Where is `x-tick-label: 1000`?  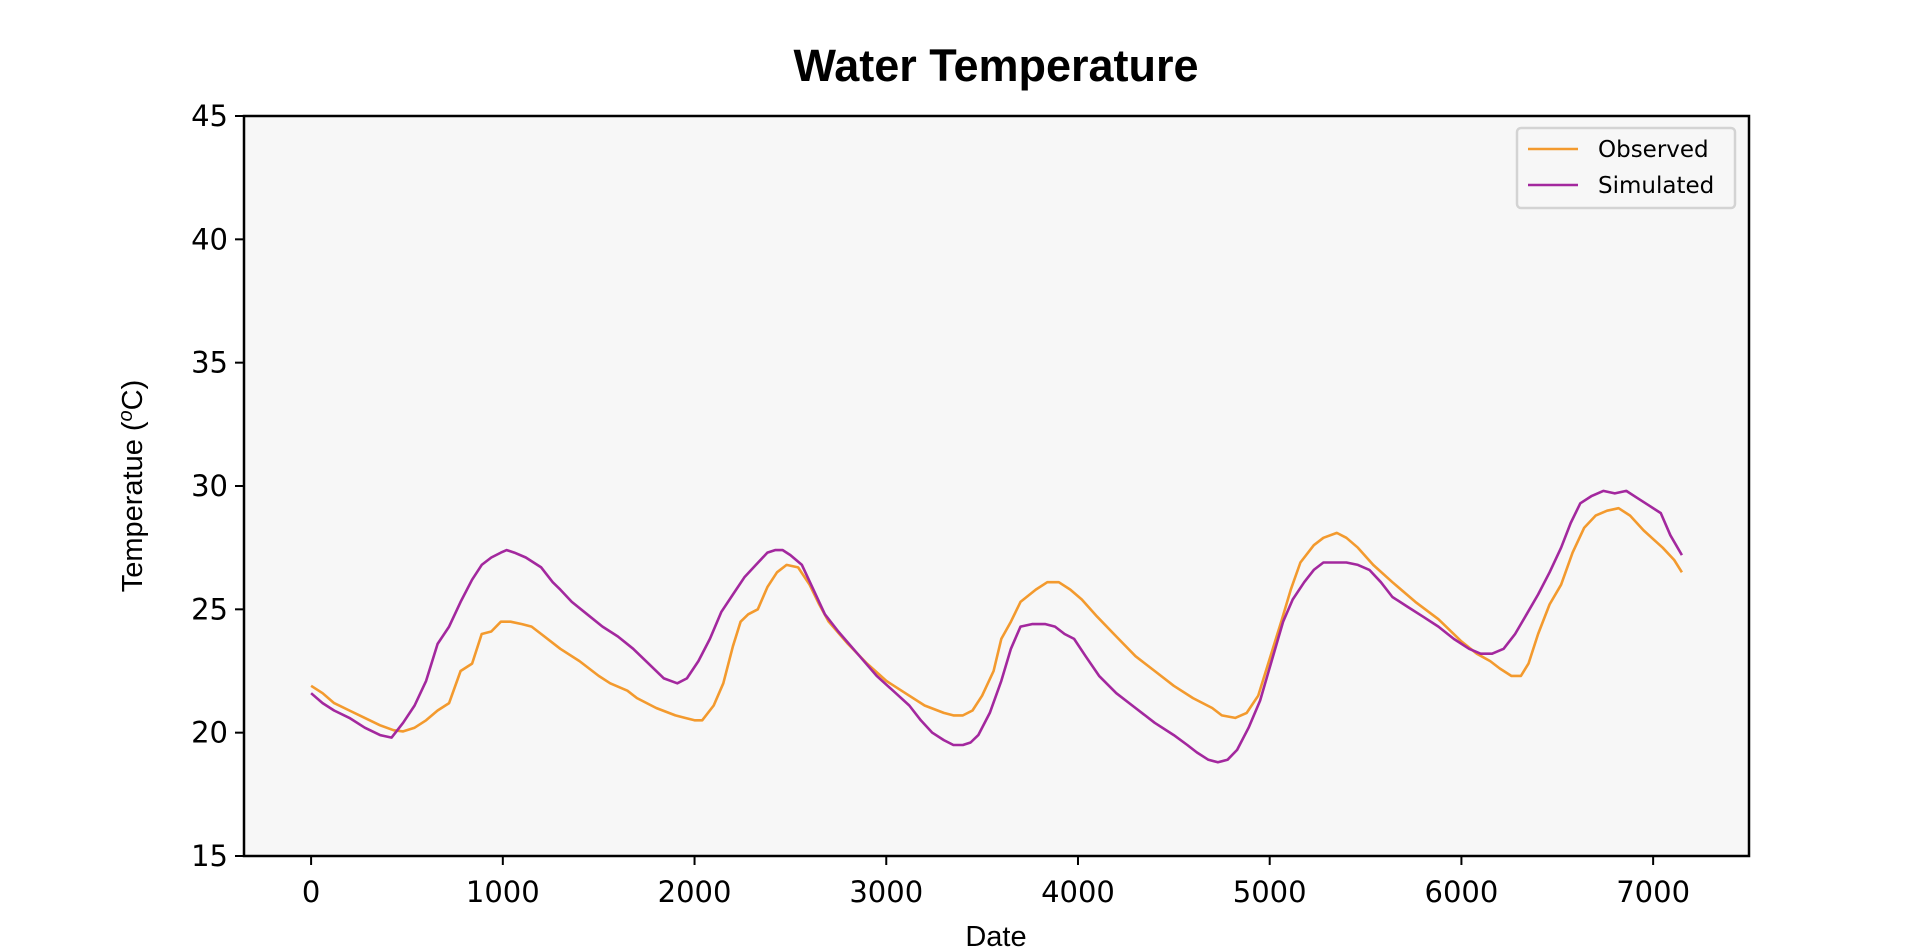 x-tick-label: 1000 is located at coordinates (503, 892).